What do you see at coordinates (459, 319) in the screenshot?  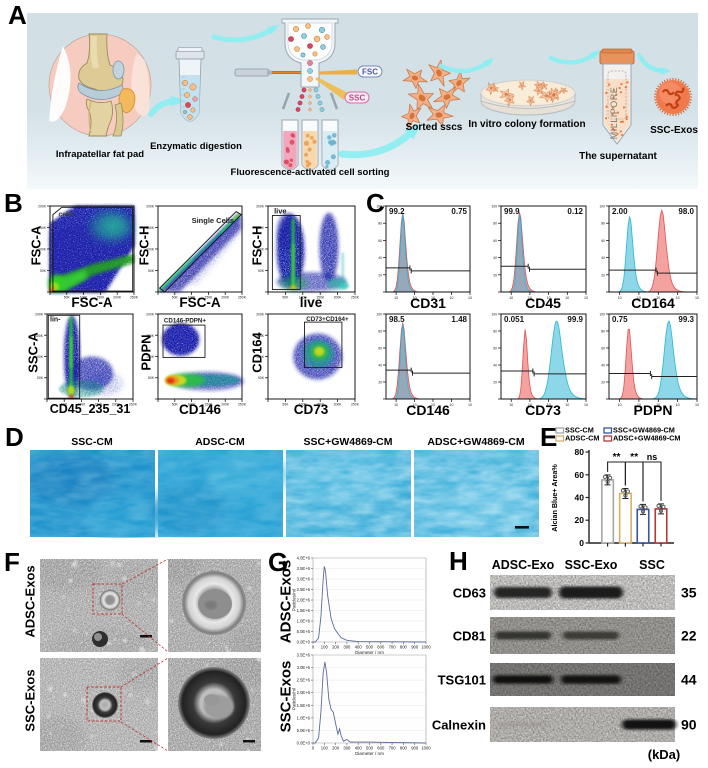 I see `svg-text: 1.48` at bounding box center [459, 319].